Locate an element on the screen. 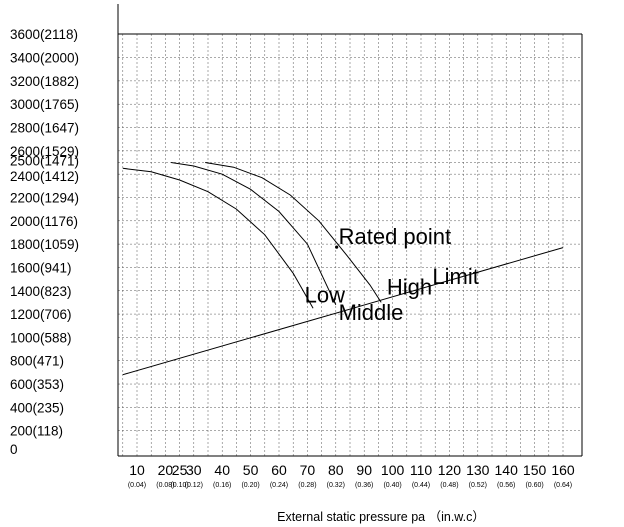 This screenshot has height=527, width=624. y-tick-label: 400(235) is located at coordinates (37, 407).